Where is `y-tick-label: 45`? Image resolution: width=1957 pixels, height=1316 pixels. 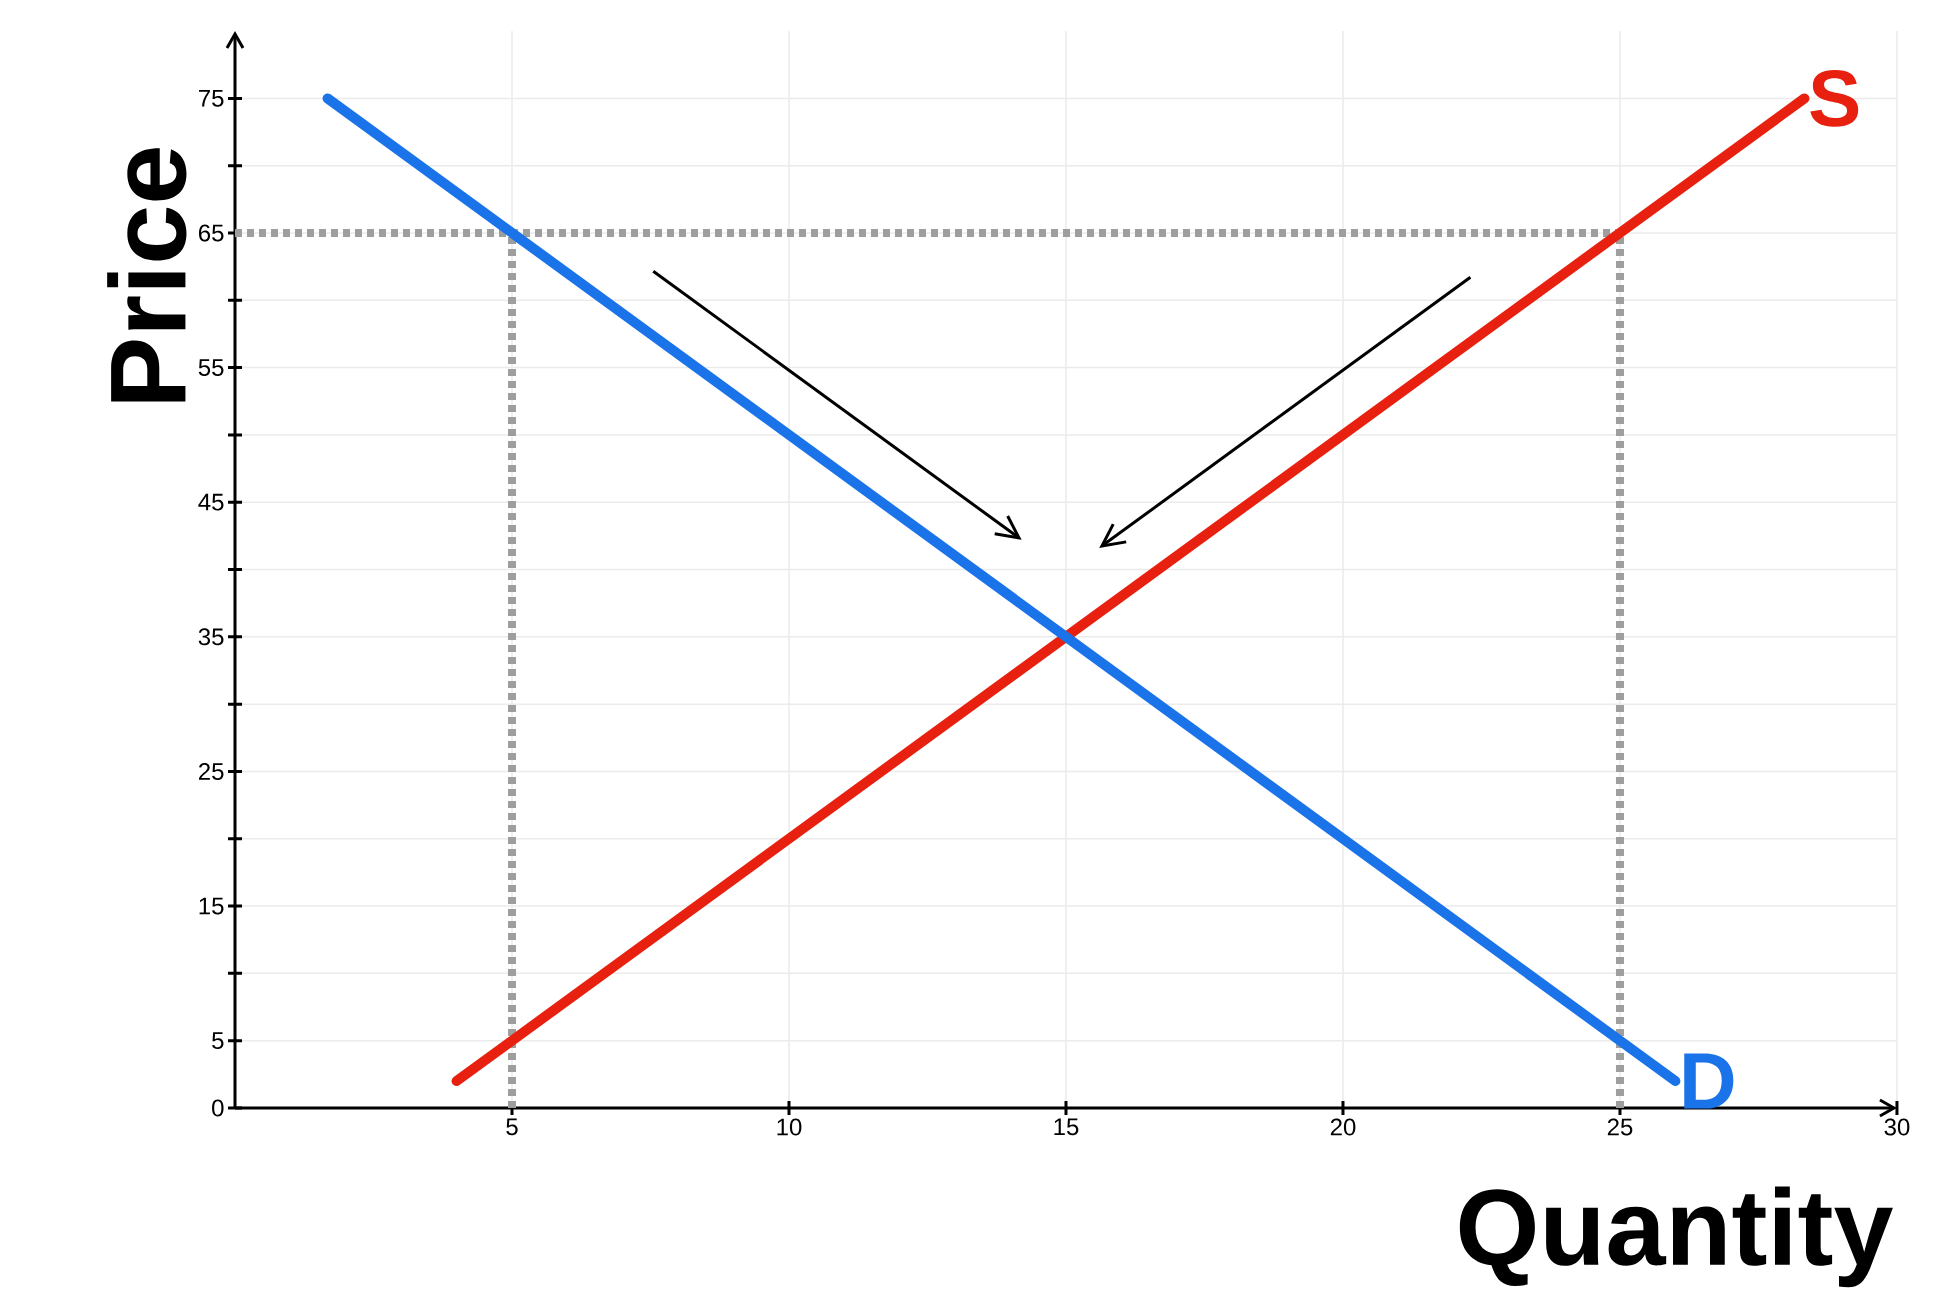 y-tick-label: 45 is located at coordinates (211, 502).